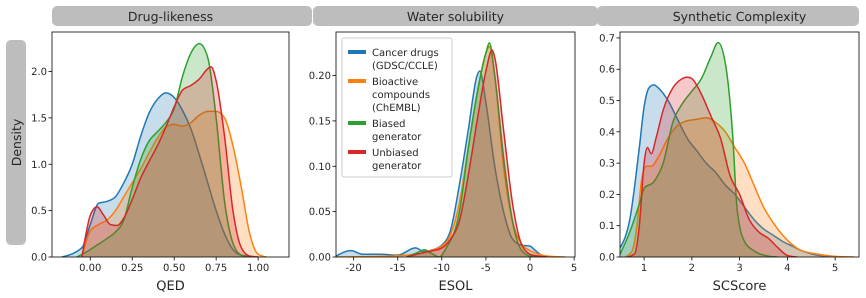  Describe the element at coordinates (39, 118) in the screenshot. I see `y-tick-label: 1.5` at that location.